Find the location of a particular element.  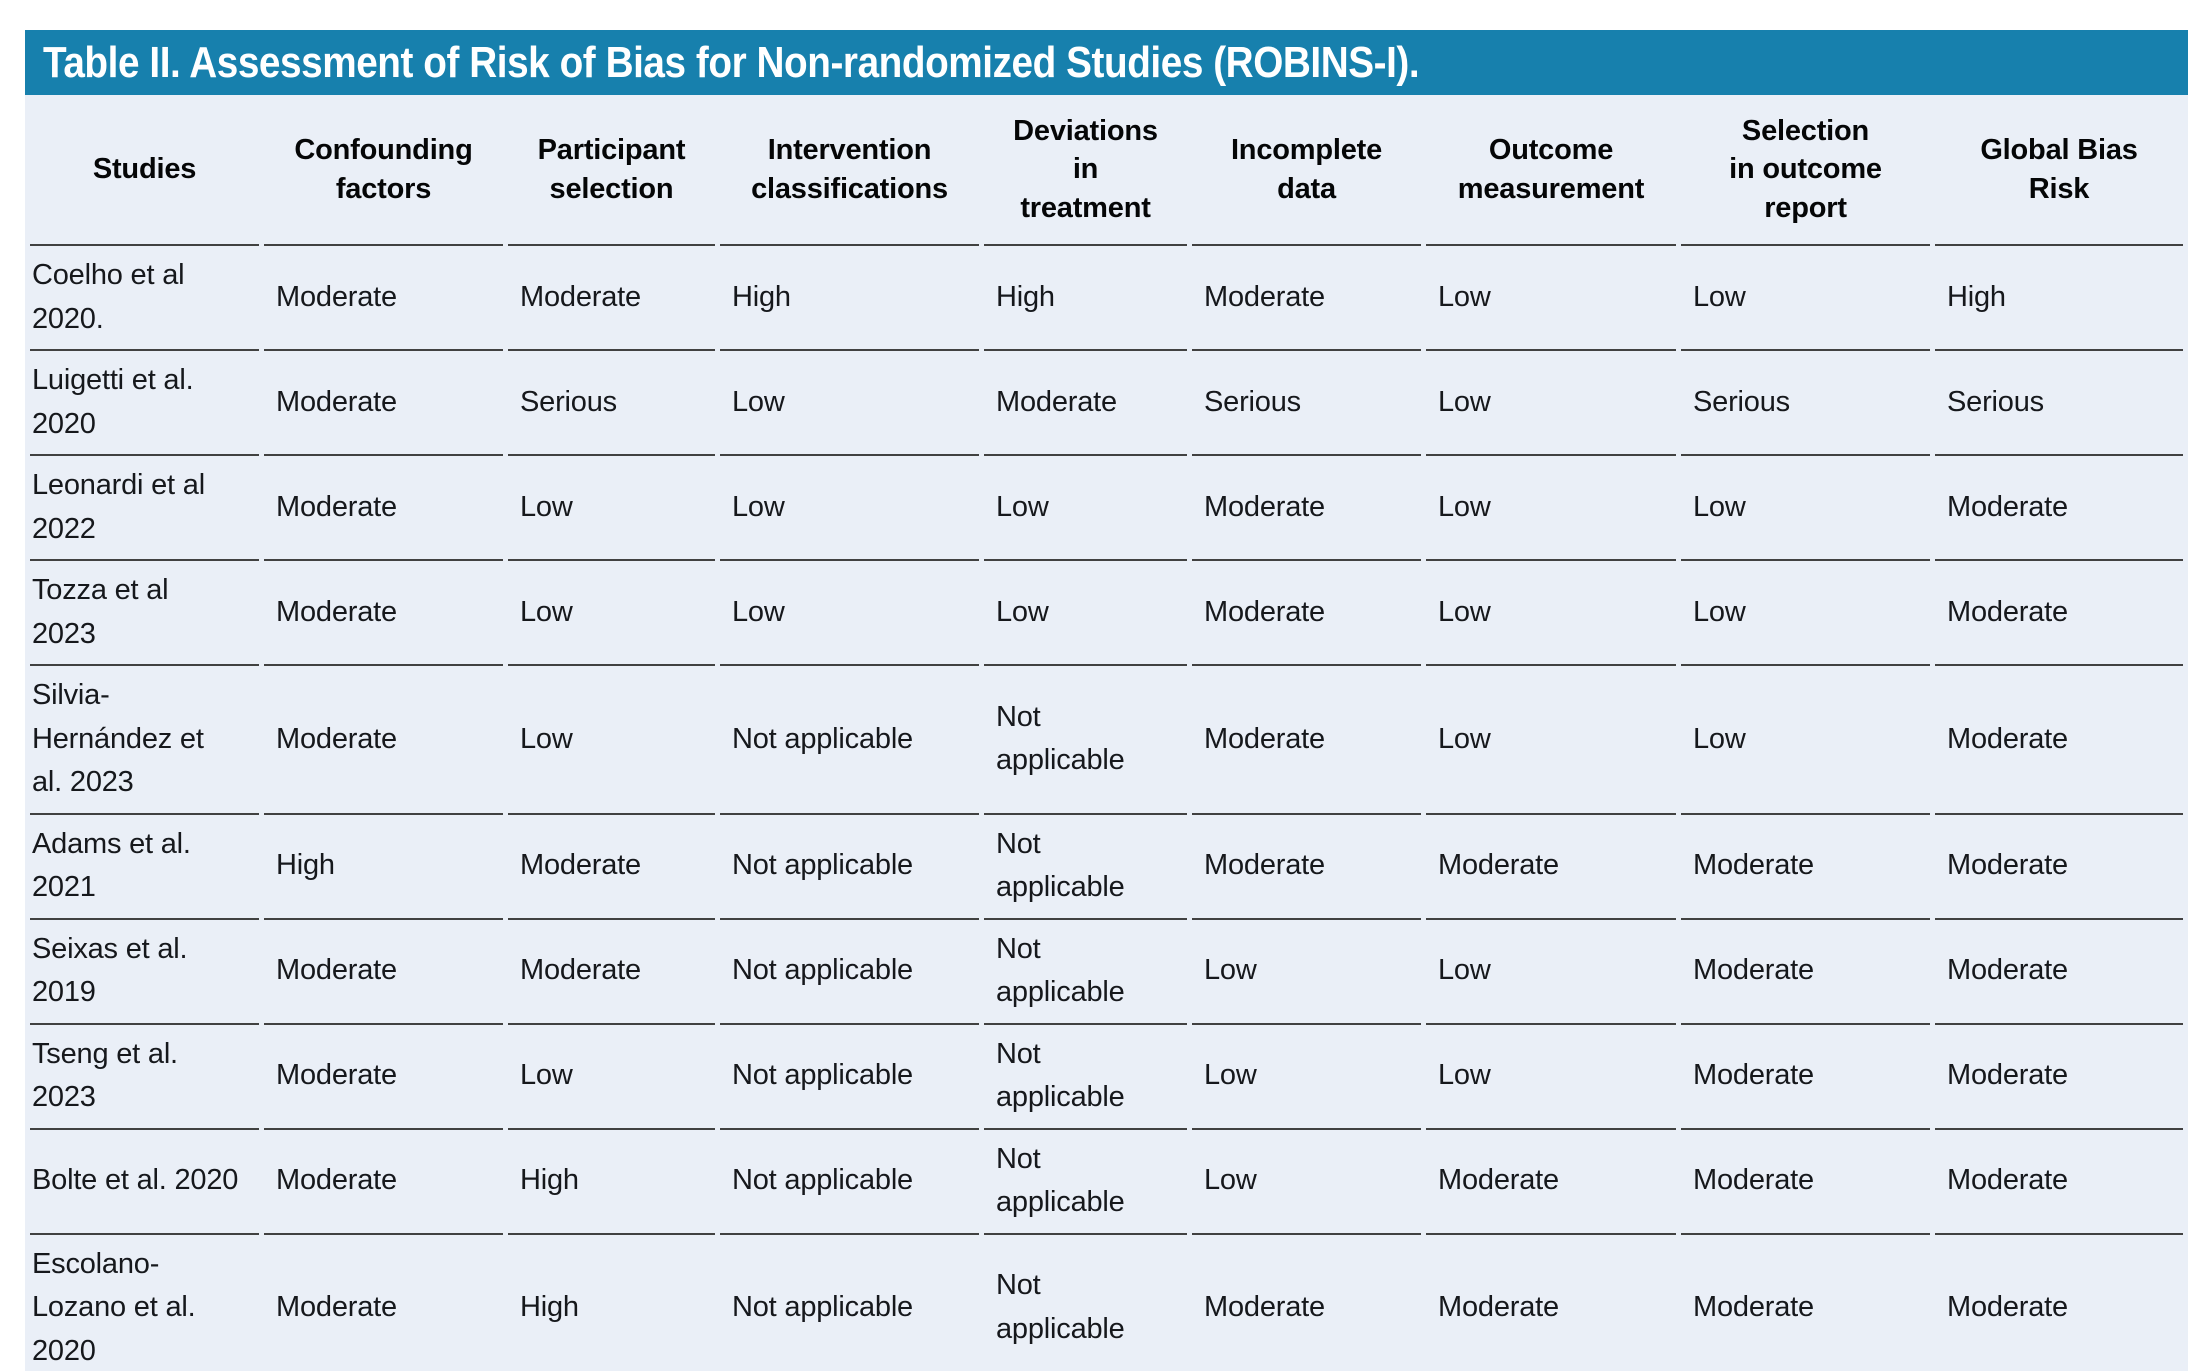

column-header-selection-in-outcome-report: Selection in outcome report is located at coordinates (1805, 170).